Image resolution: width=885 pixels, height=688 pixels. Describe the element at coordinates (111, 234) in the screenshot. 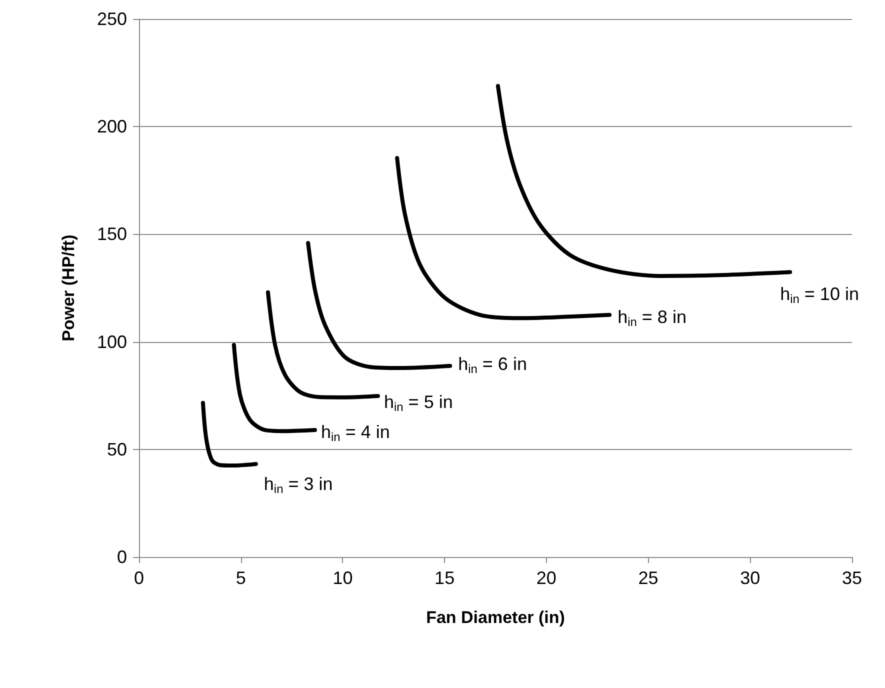

I see `y-tick-label: 150` at that location.